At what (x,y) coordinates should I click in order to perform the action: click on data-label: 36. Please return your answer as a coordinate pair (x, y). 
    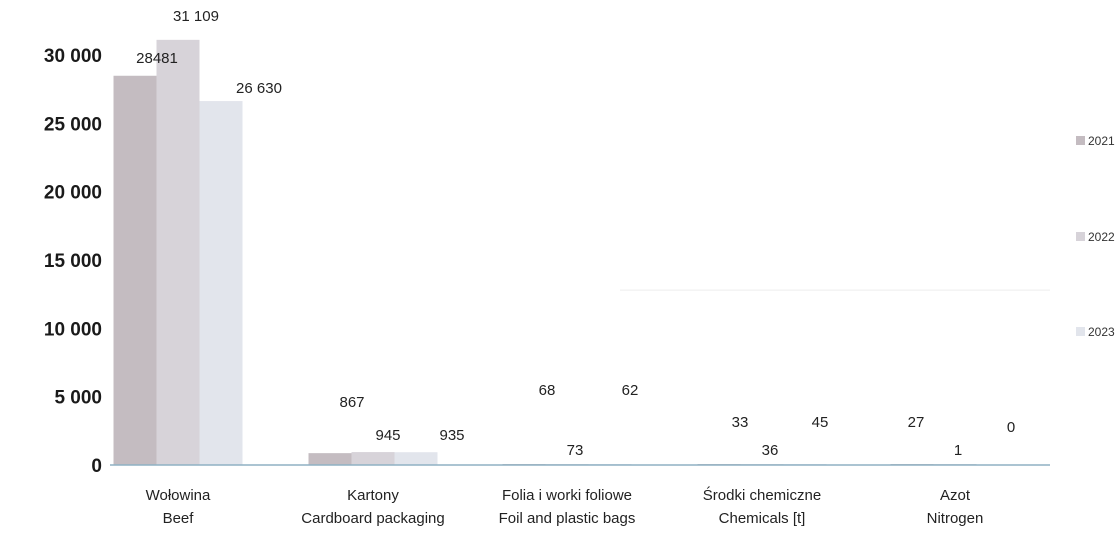
    Looking at the image, I should click on (770, 450).